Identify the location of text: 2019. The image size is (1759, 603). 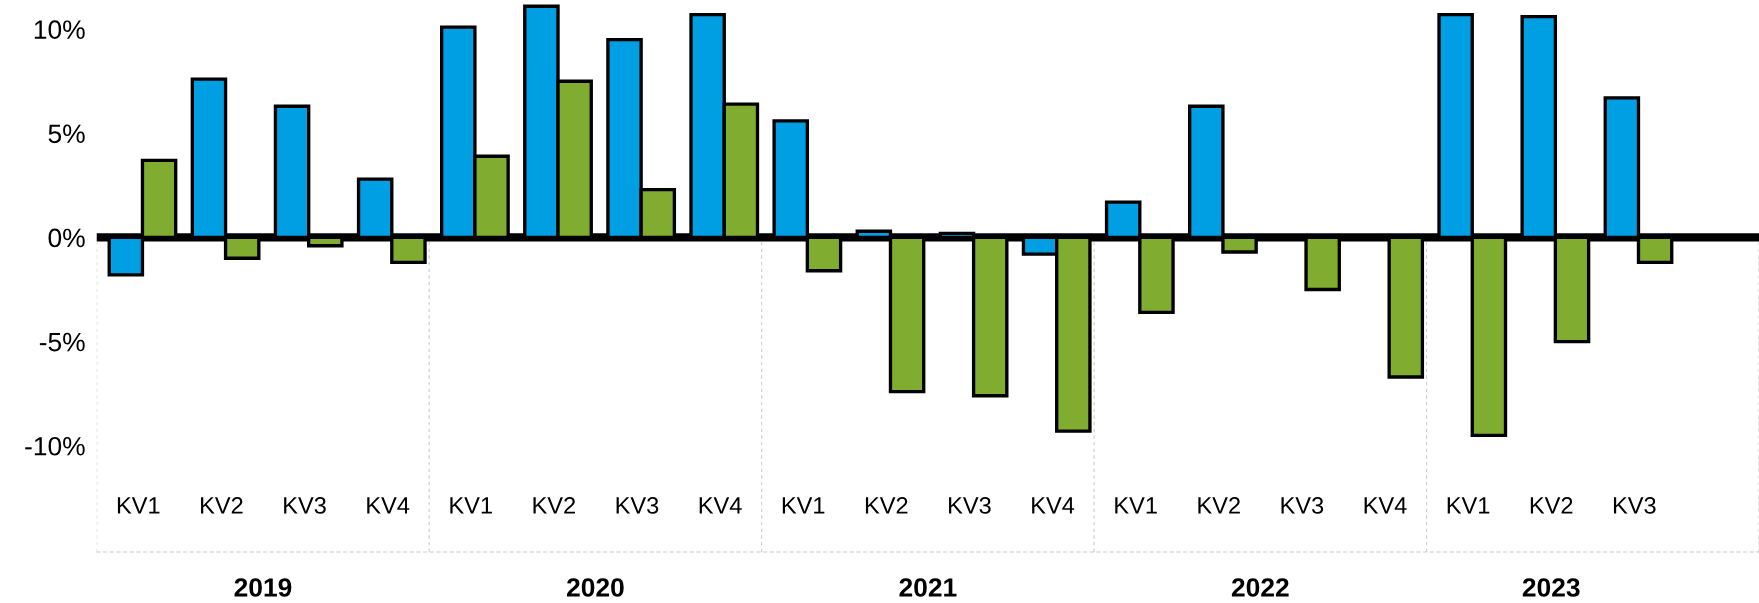
(263, 587).